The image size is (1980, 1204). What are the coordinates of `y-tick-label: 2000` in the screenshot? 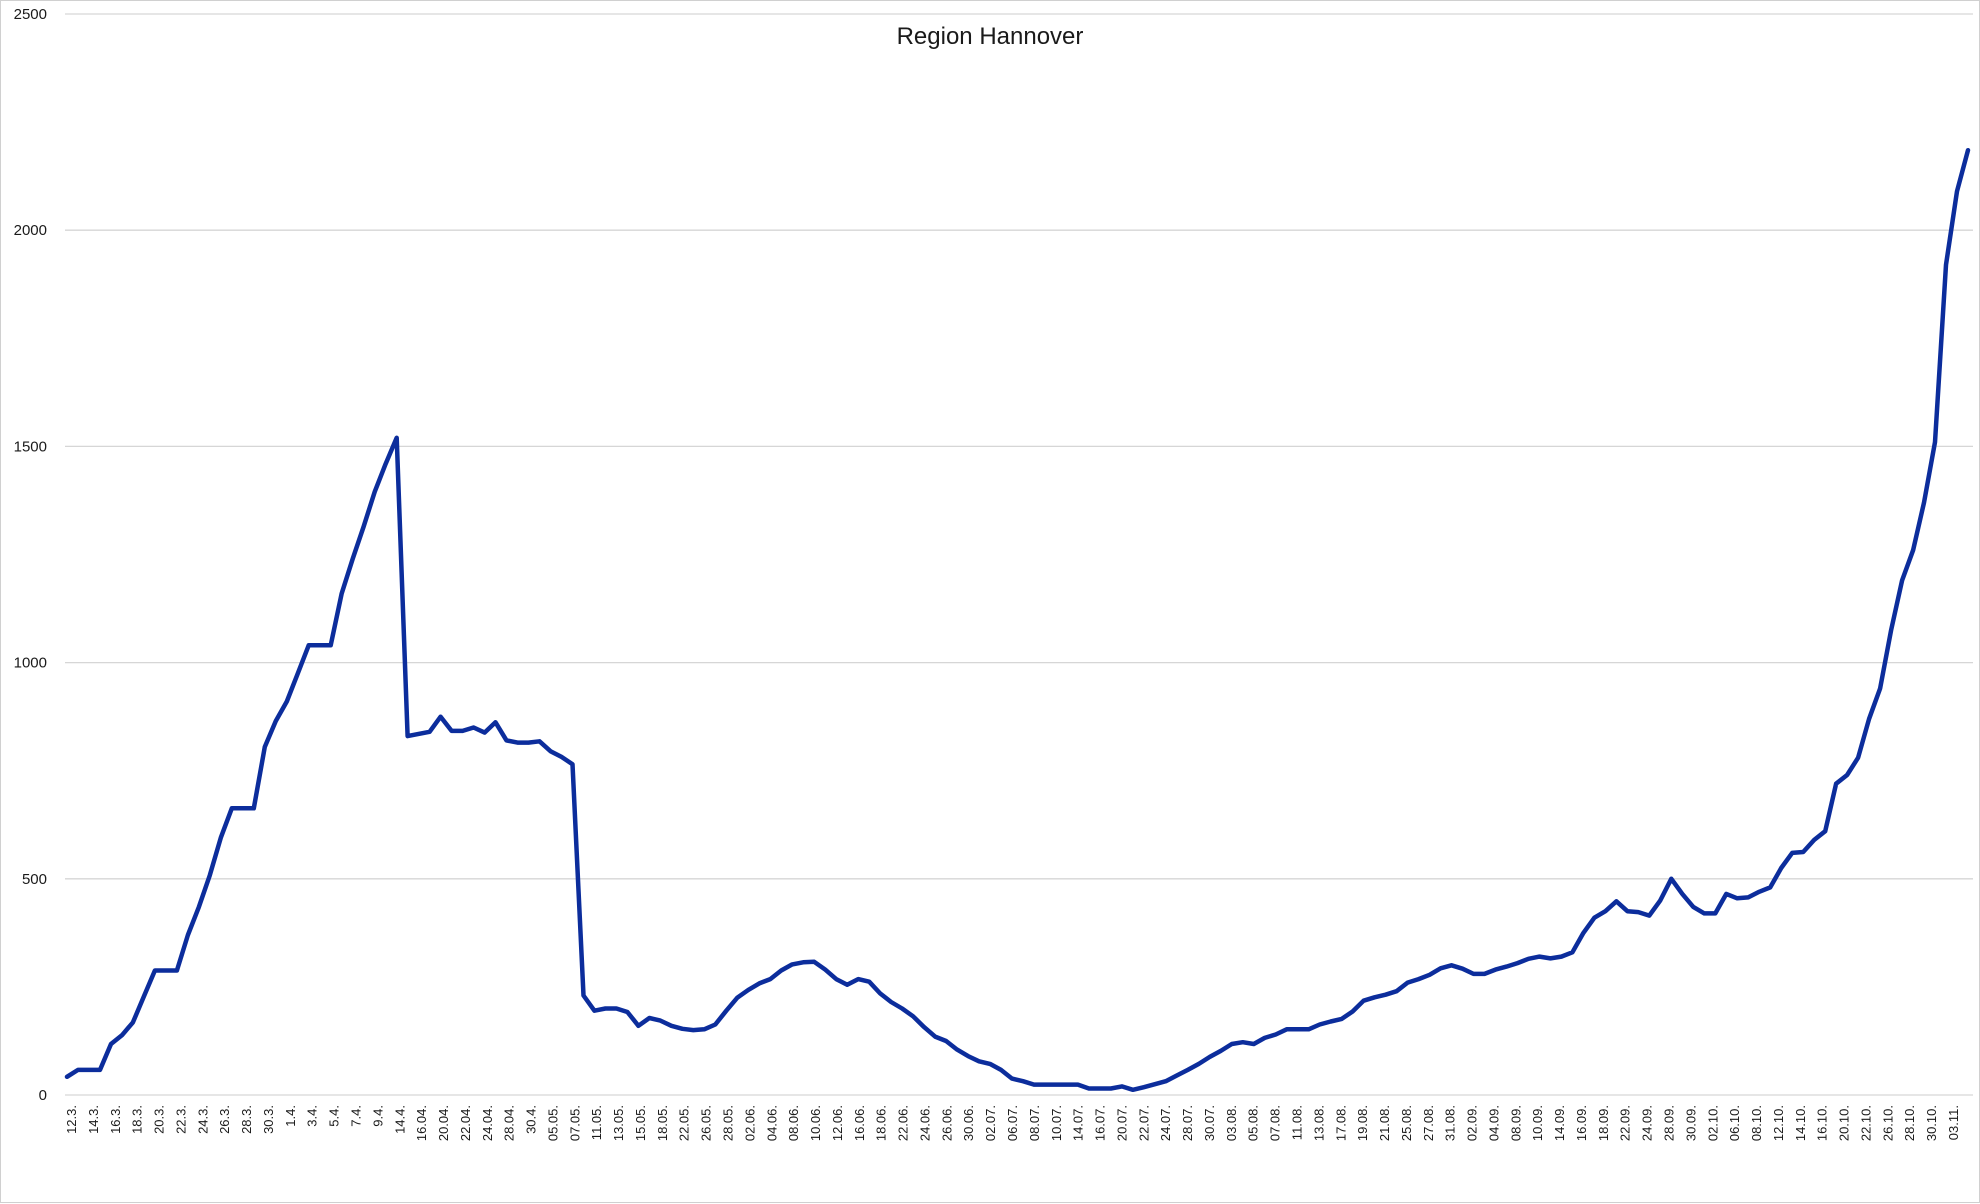 It's located at (30, 230).